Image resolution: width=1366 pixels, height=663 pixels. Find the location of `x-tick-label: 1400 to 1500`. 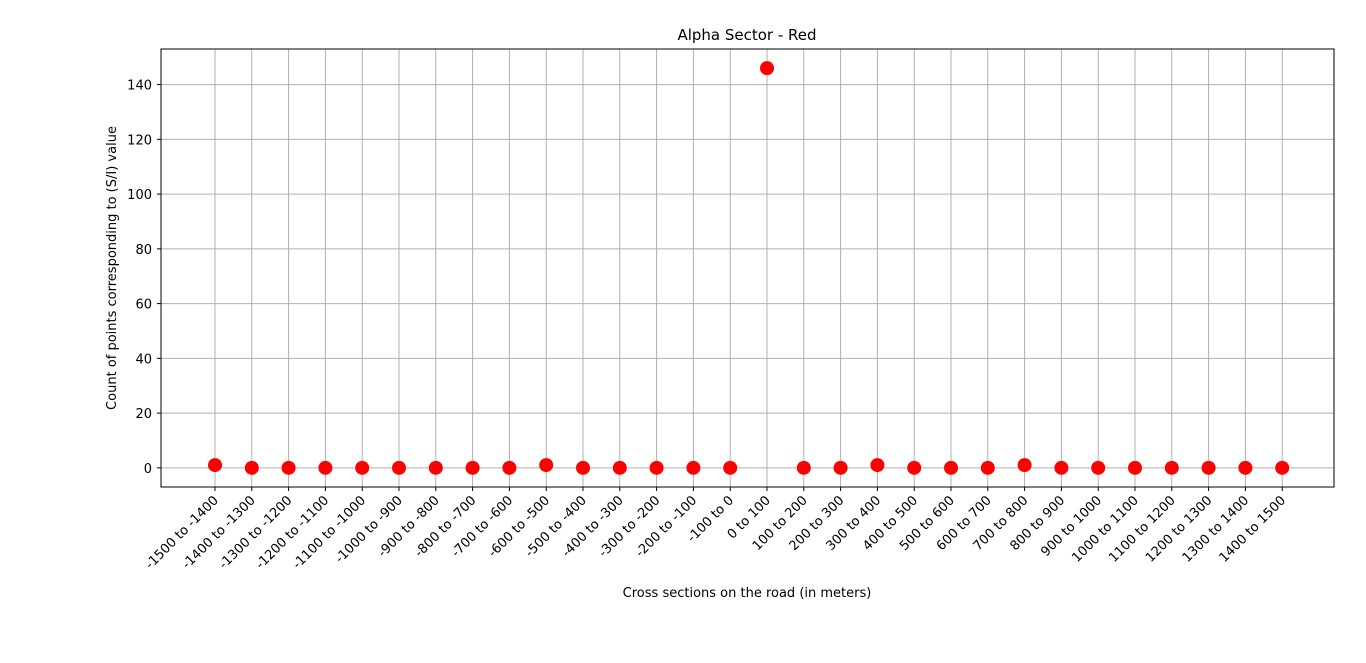

x-tick-label: 1400 to 1500 is located at coordinates (1253, 529).